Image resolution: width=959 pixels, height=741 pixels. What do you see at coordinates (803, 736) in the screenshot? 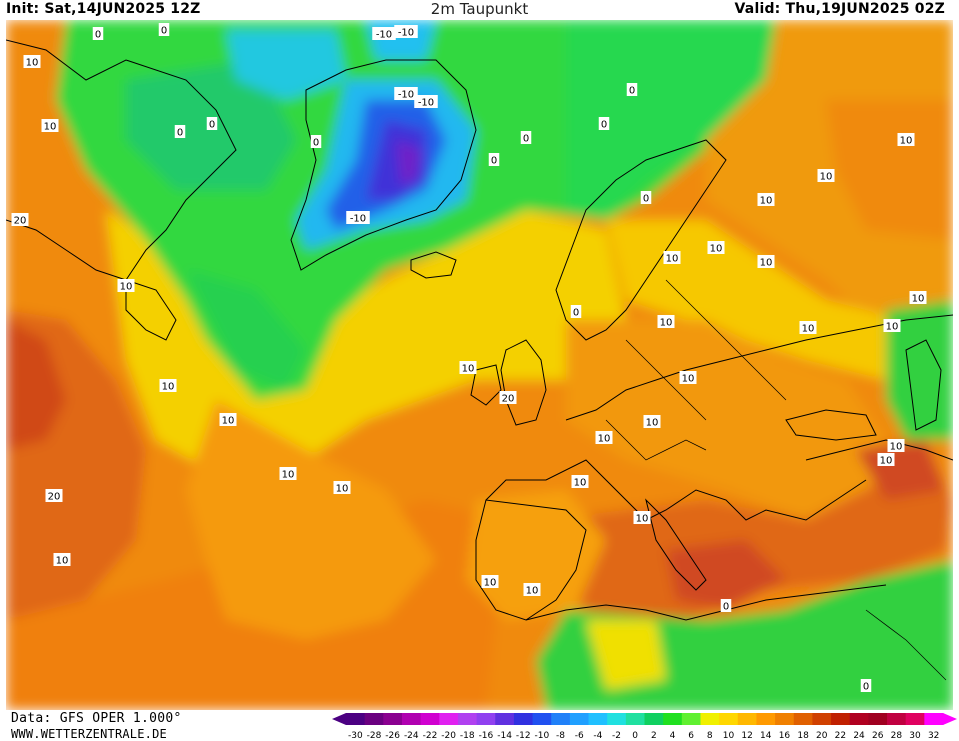
I see `colorbar-tick-label: 18` at bounding box center [803, 736].